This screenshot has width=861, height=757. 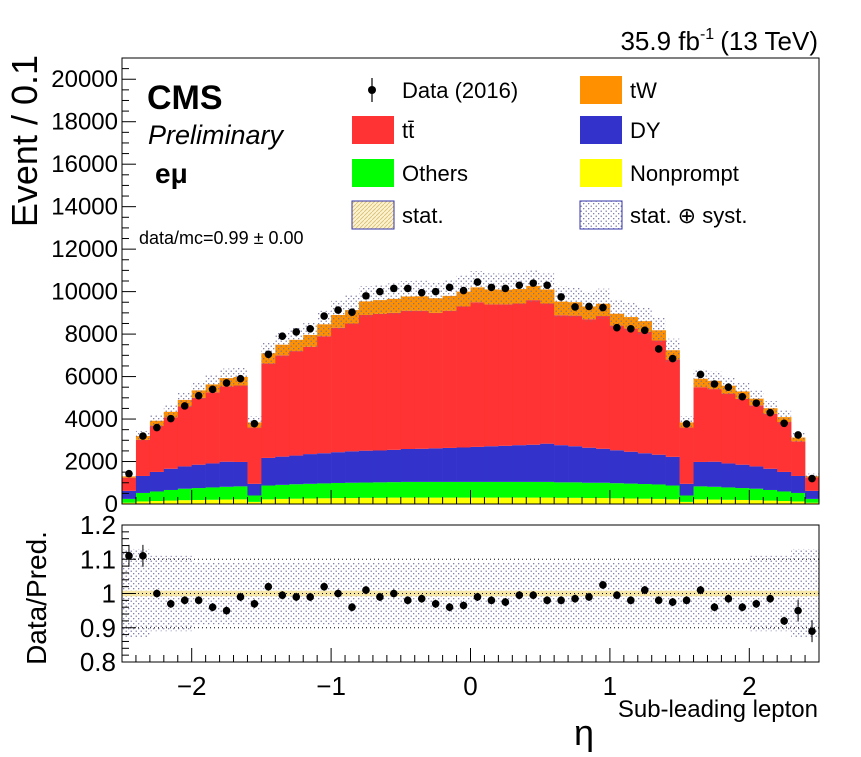 I want to click on ratio-y-tick-label: 0.9, so click(x=98, y=628).